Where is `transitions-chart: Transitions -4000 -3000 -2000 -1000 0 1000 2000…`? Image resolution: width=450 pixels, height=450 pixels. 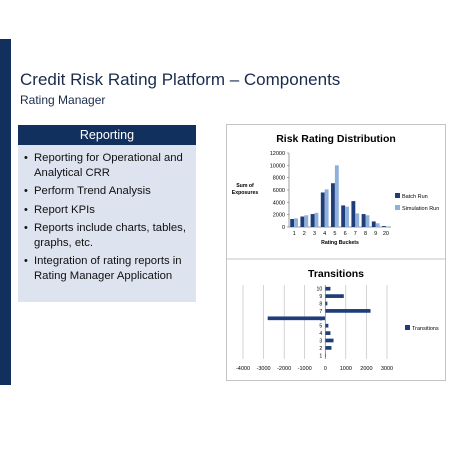 transitions-chart: Transitions -4000 -3000 -2000 -1000 0 1000 2000… is located at coordinates (337, 320).